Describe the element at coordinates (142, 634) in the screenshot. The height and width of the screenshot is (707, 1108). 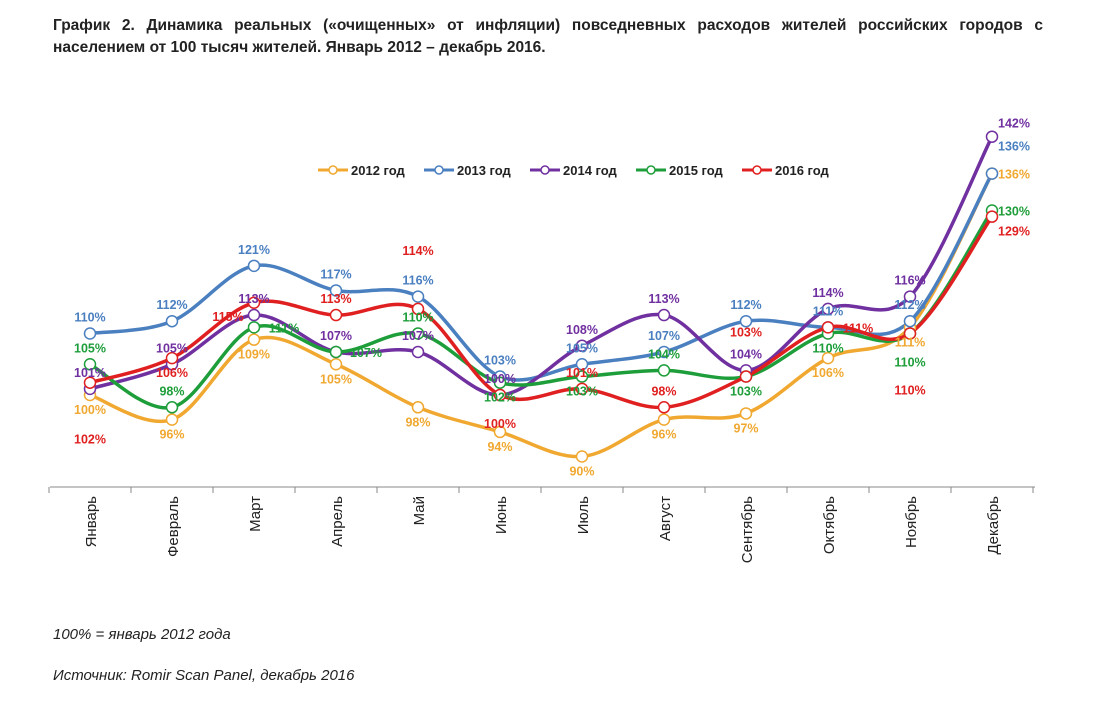
I see `base-note: 100% = январь 2012 года` at that location.